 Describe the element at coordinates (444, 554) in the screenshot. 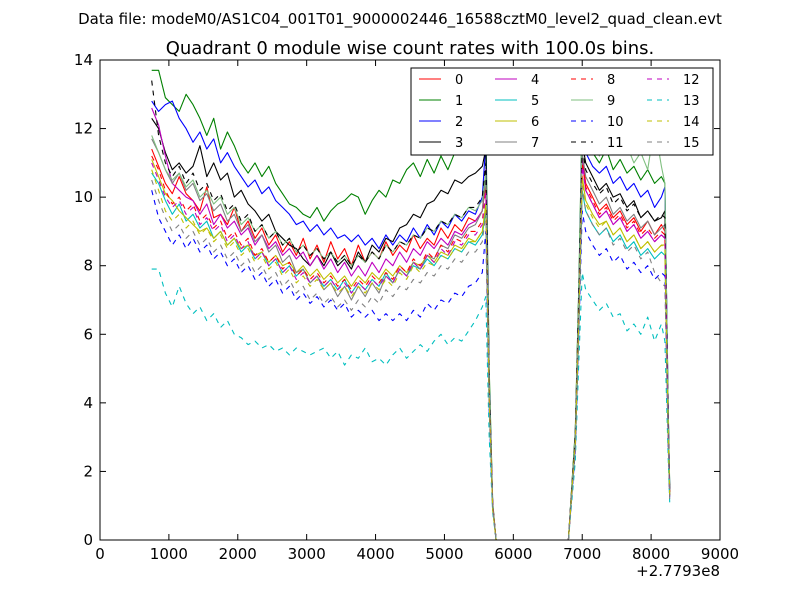

I see `x-tick-label: 5000` at that location.